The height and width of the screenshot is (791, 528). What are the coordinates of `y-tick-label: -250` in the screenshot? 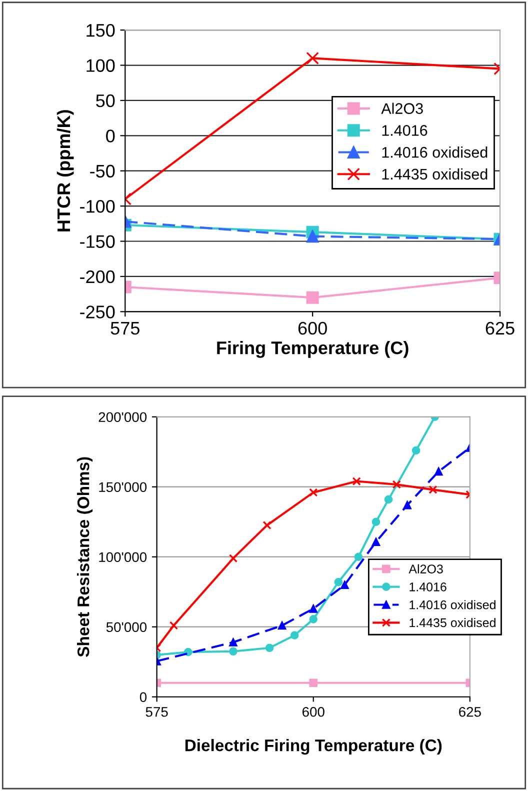 It's located at (97, 312).